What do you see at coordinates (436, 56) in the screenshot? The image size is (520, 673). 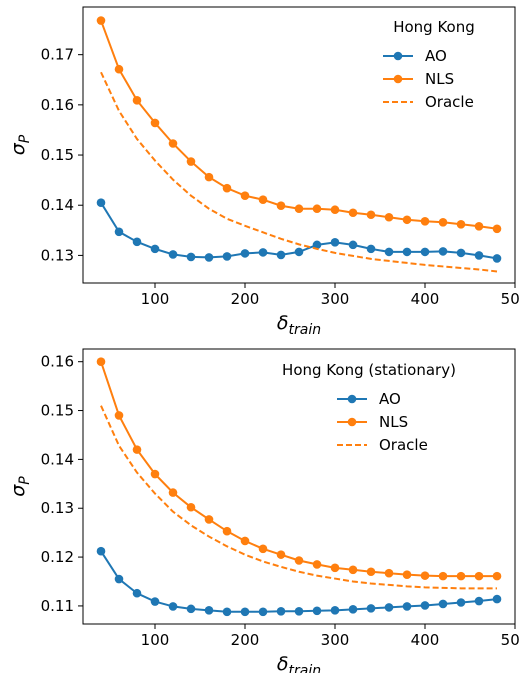 I see `legend-label-ao: AO` at bounding box center [436, 56].